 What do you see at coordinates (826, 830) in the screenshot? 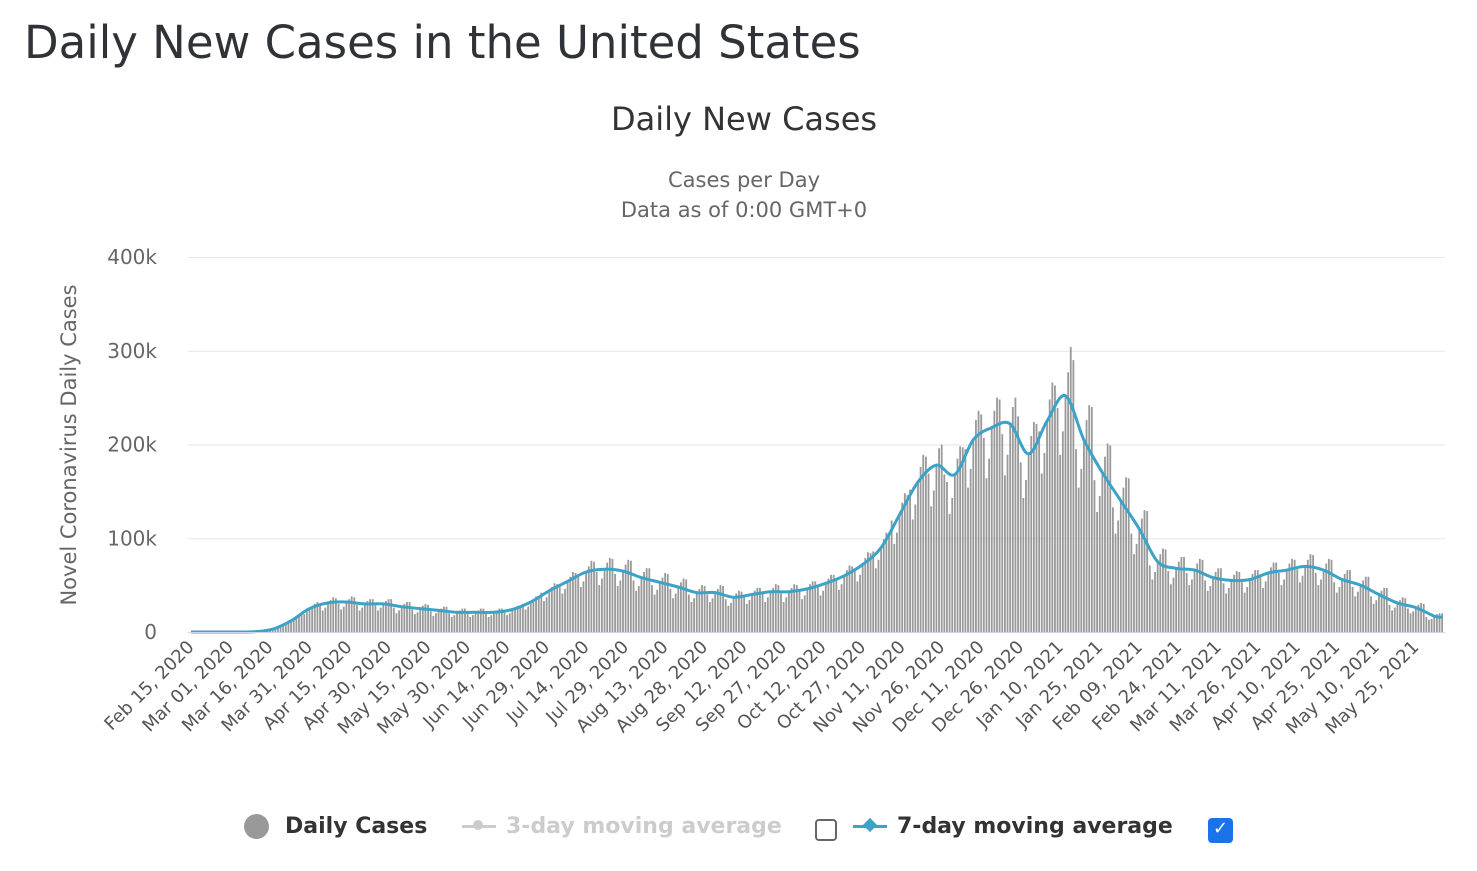
I see `checkbox-3-day-average` at bounding box center [826, 830].